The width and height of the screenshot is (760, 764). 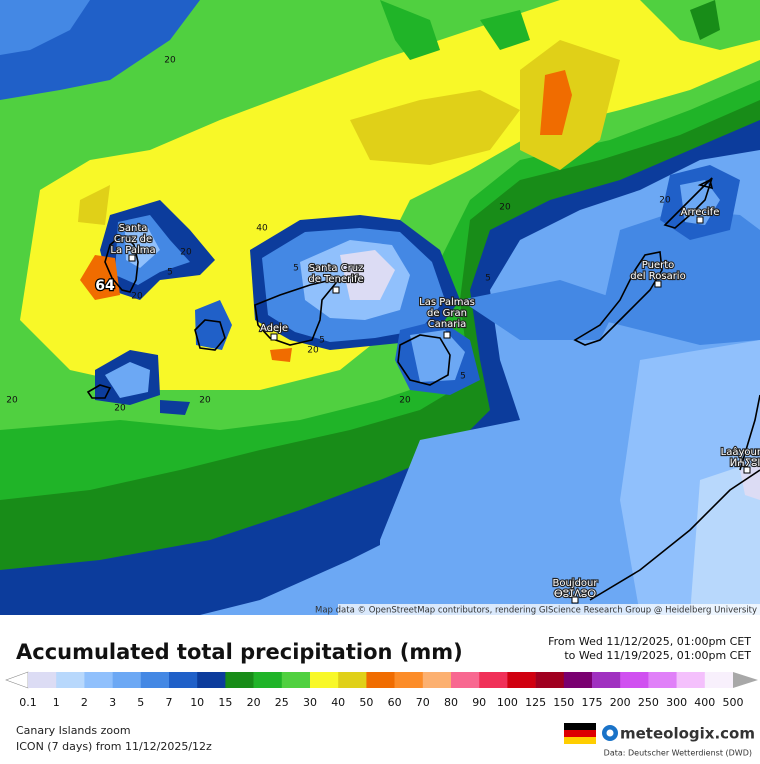 I want to click on colorbar-label: 80, so click(x=451, y=702).